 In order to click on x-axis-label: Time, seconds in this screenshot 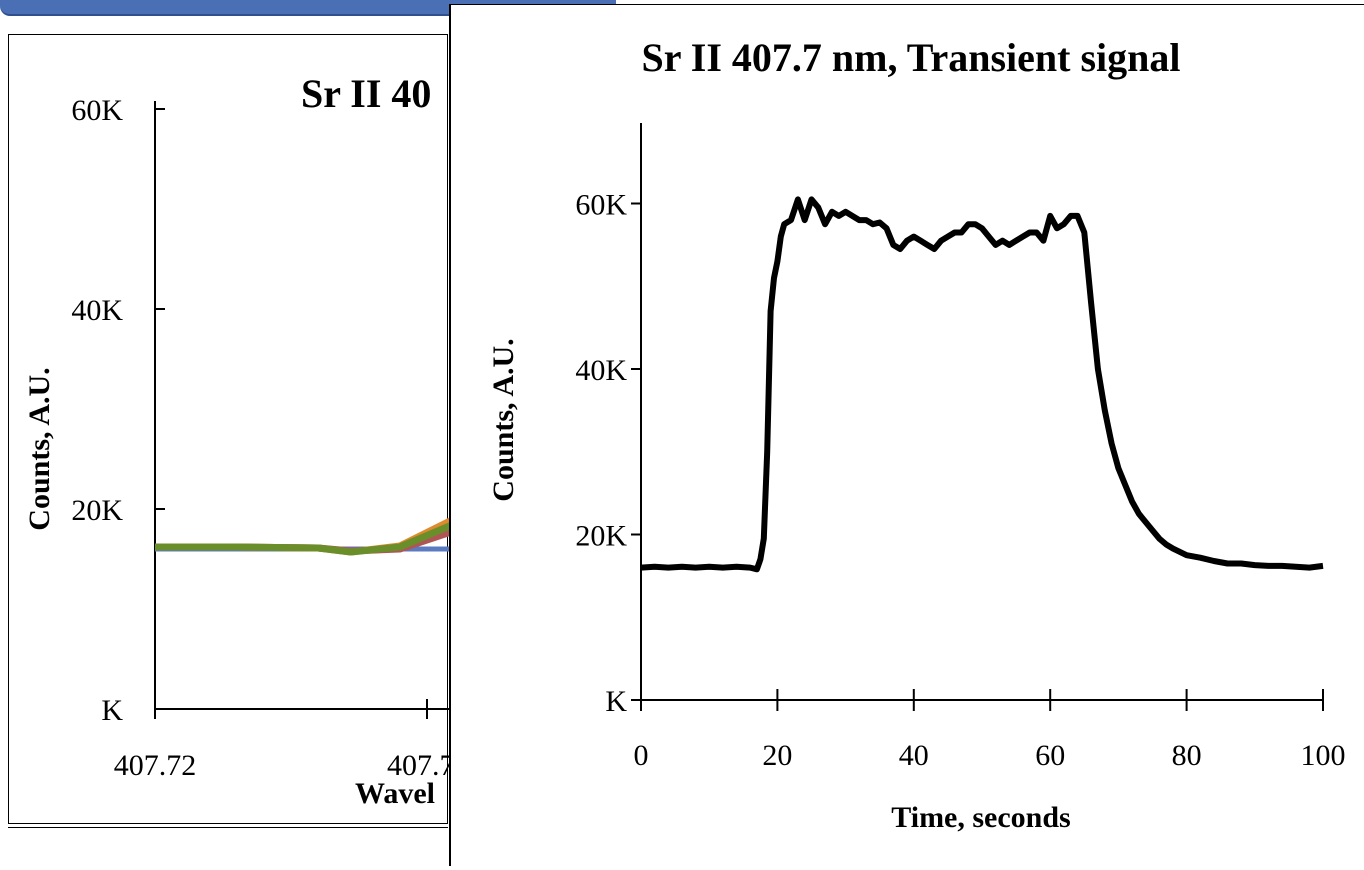, I will do `click(980, 817)`.